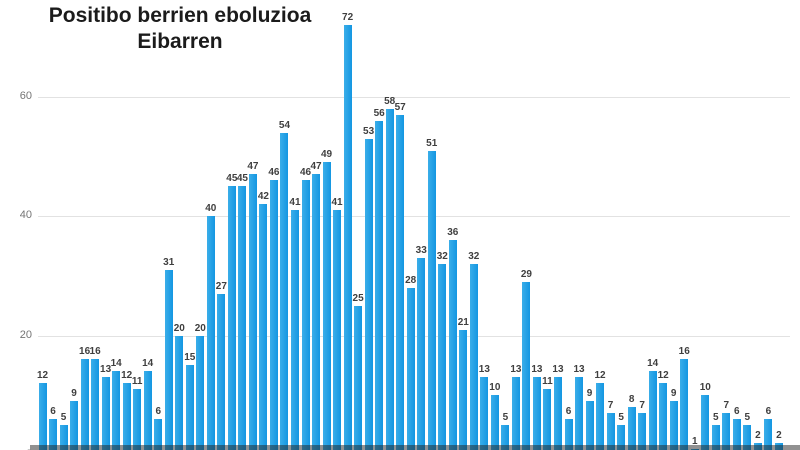 The width and height of the screenshot is (800, 450). Describe the element at coordinates (747, 418) in the screenshot. I see `bar-value-label-68: 5` at that location.